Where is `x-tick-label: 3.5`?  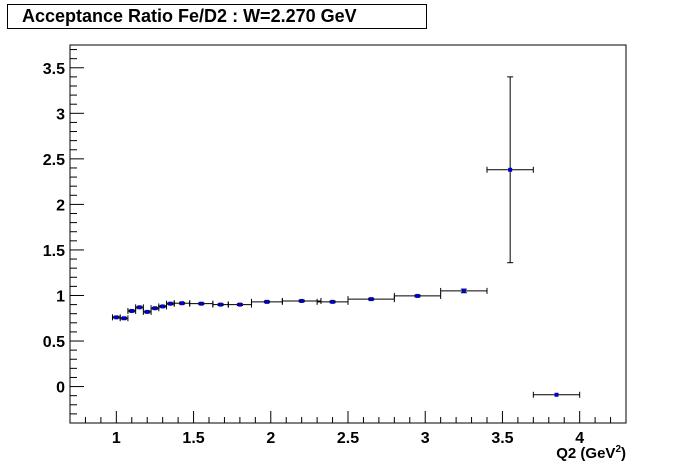
x-tick-label: 3.5 is located at coordinates (502, 438).